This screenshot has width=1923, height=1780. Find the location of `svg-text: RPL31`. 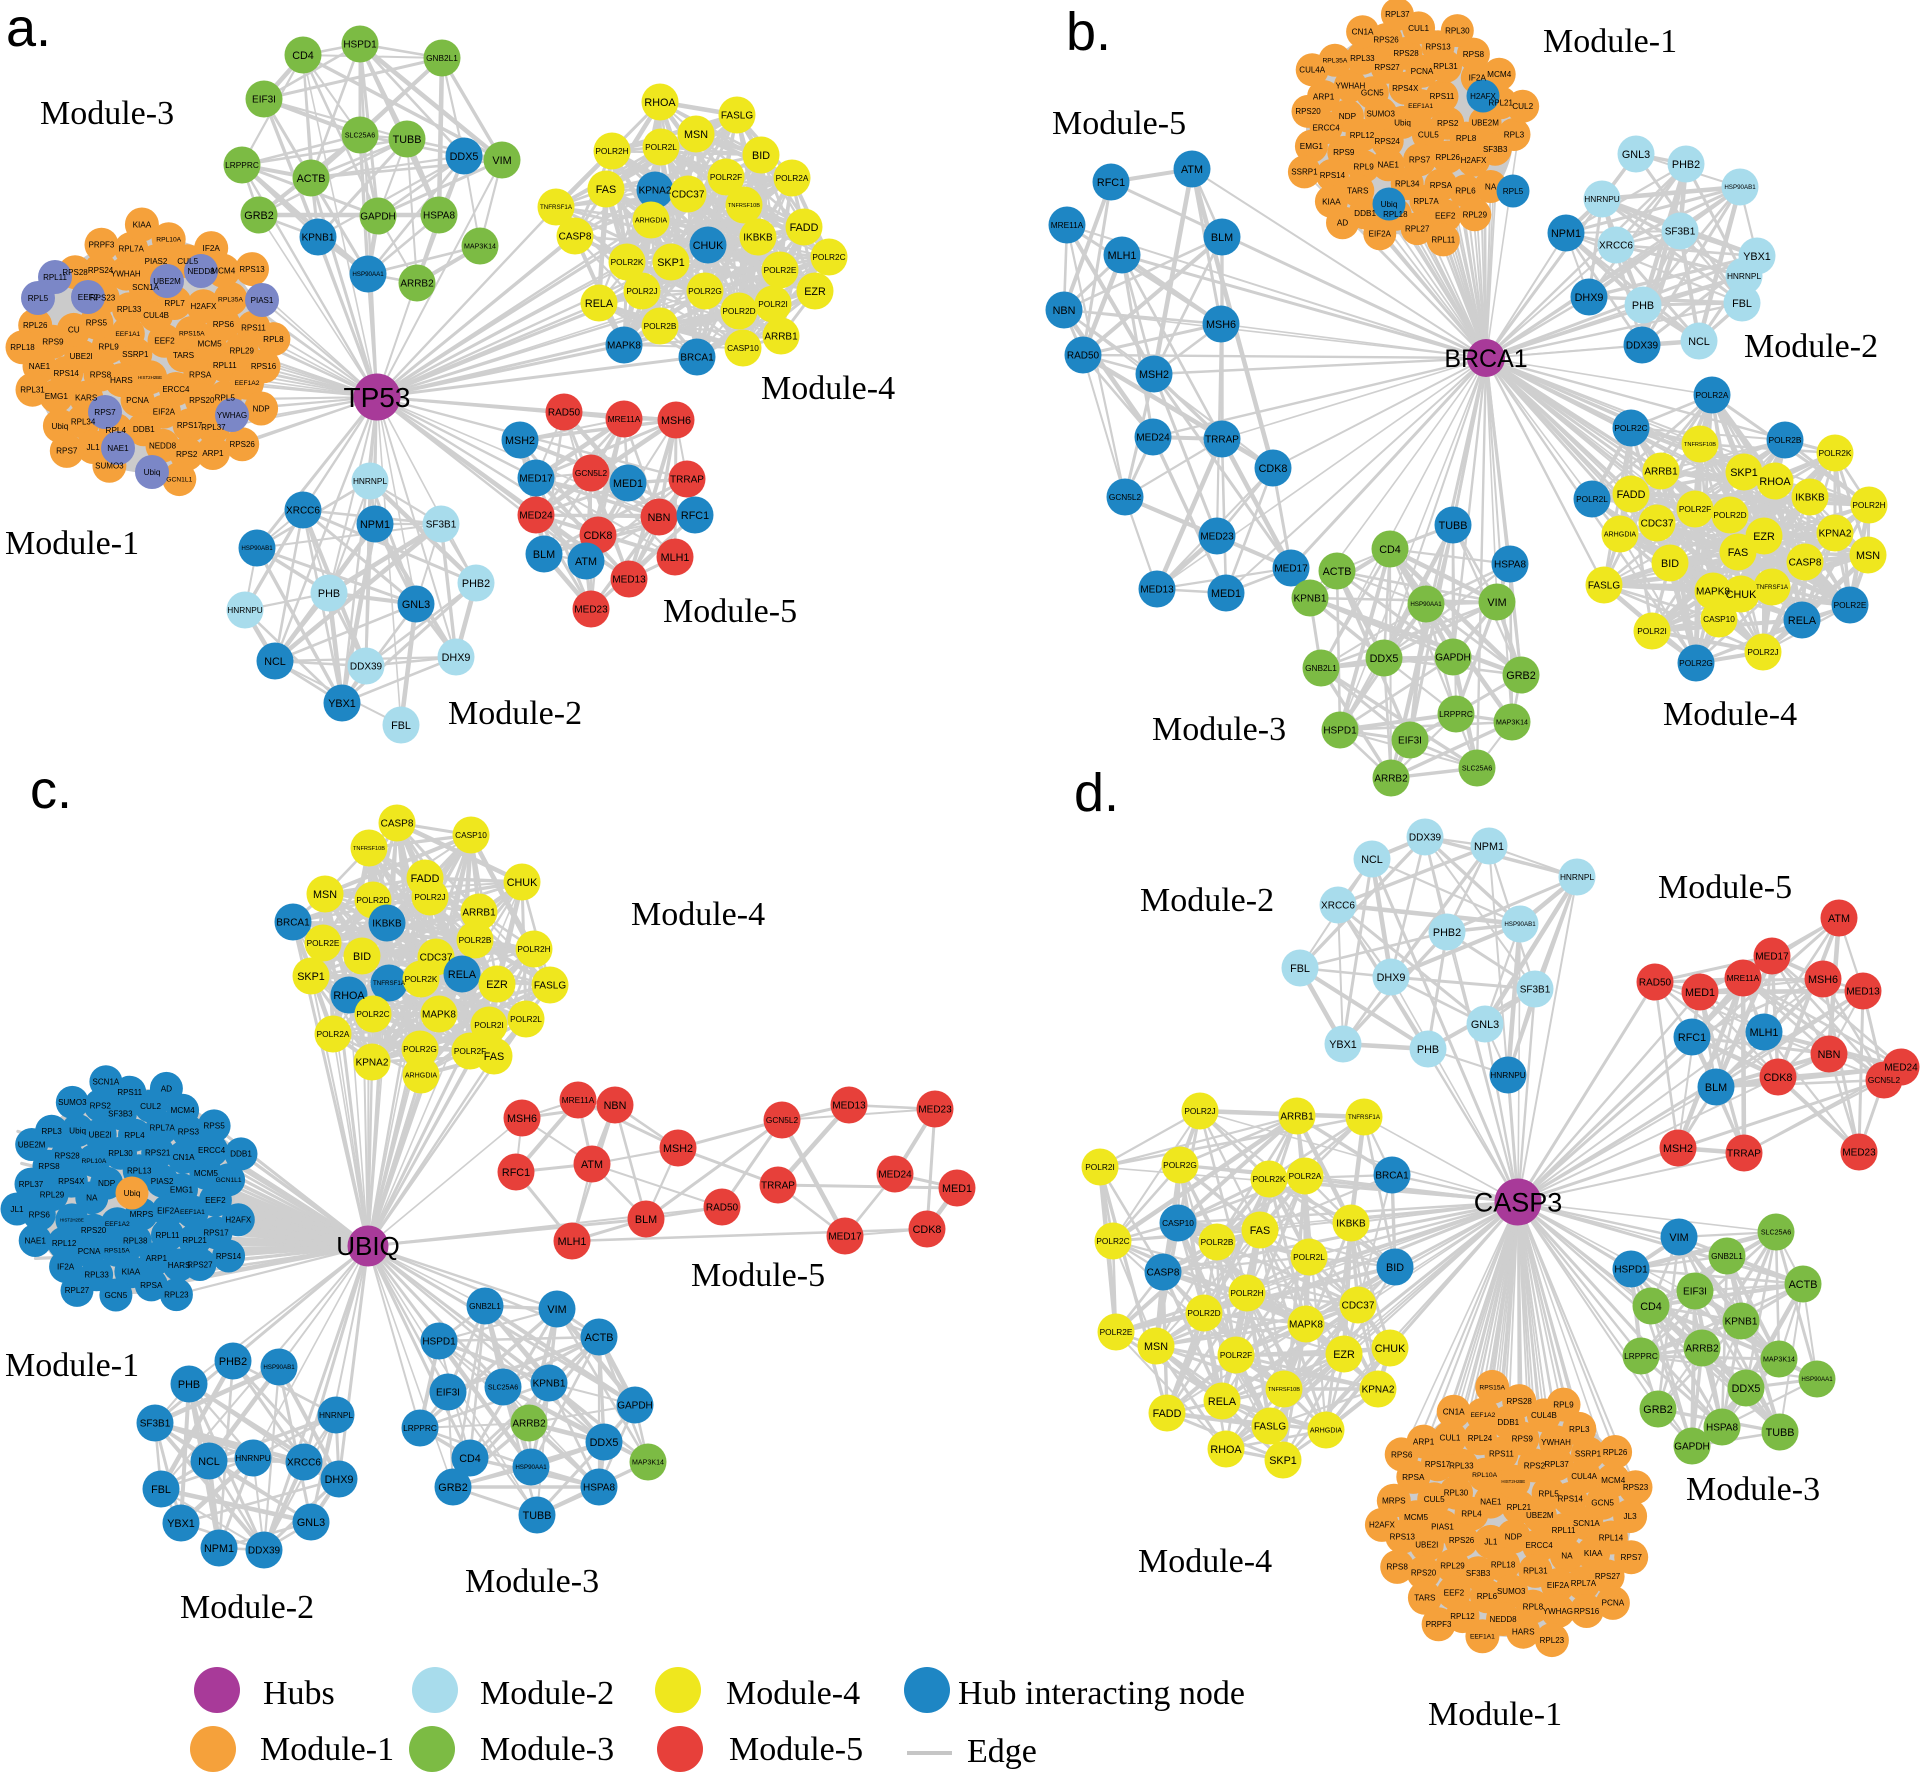

svg-text: RPL31 is located at coordinates (1535, 1571).